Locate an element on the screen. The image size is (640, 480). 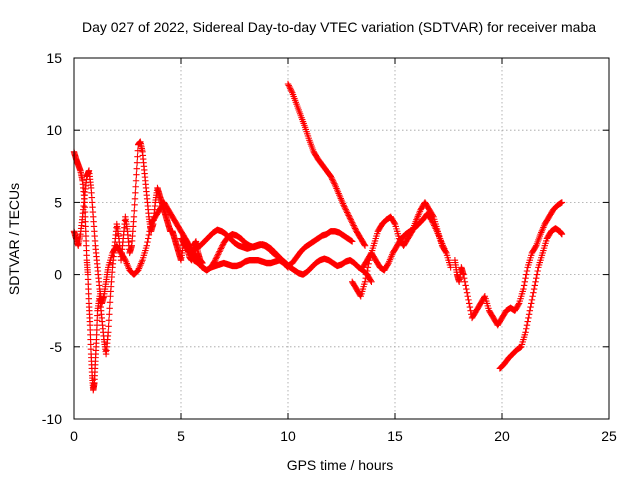
x-tick-label: 15 is located at coordinates (395, 436).